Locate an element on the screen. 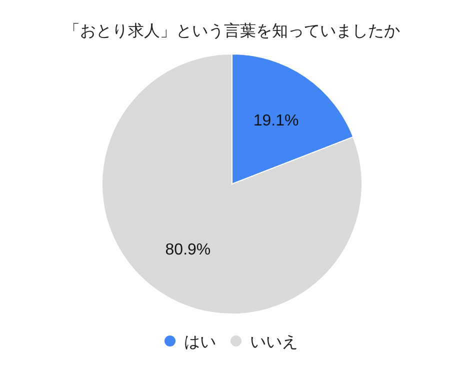 This screenshot has width=464, height=371. legend-label: はい is located at coordinates (200, 342).